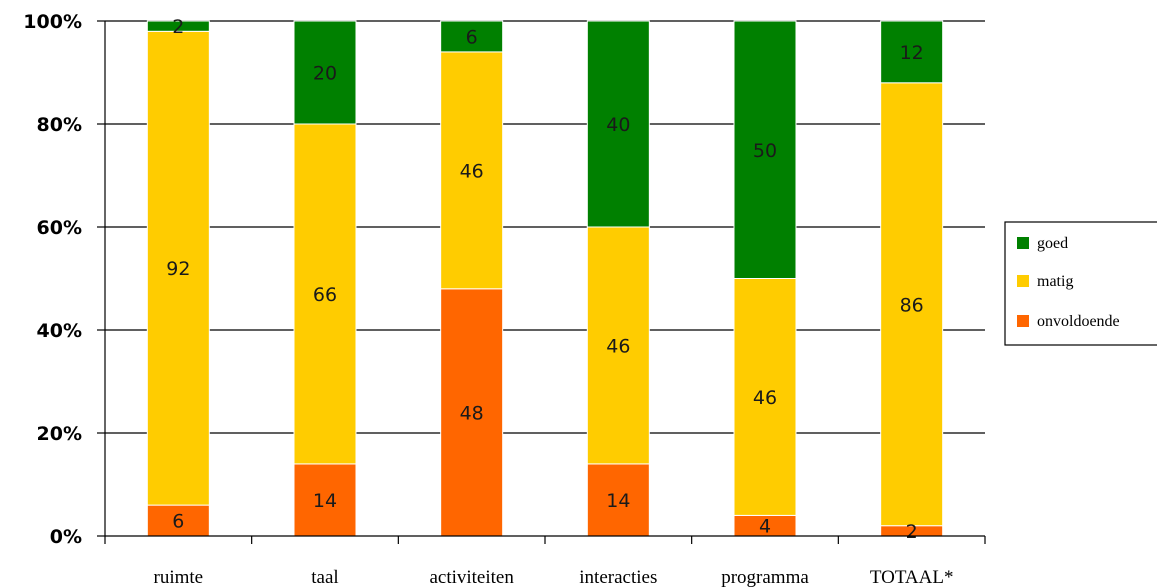 The height and width of the screenshot is (588, 1157). What do you see at coordinates (324, 577) in the screenshot?
I see `x-tick-label: taal` at bounding box center [324, 577].